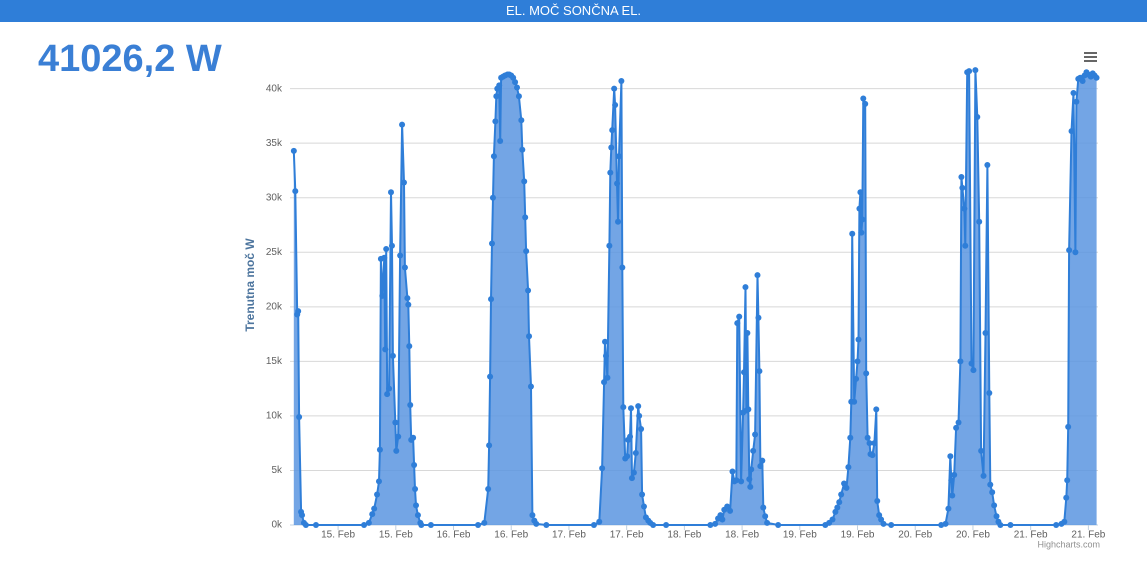  I want to click on y-tick-label: 30k, so click(274, 197).